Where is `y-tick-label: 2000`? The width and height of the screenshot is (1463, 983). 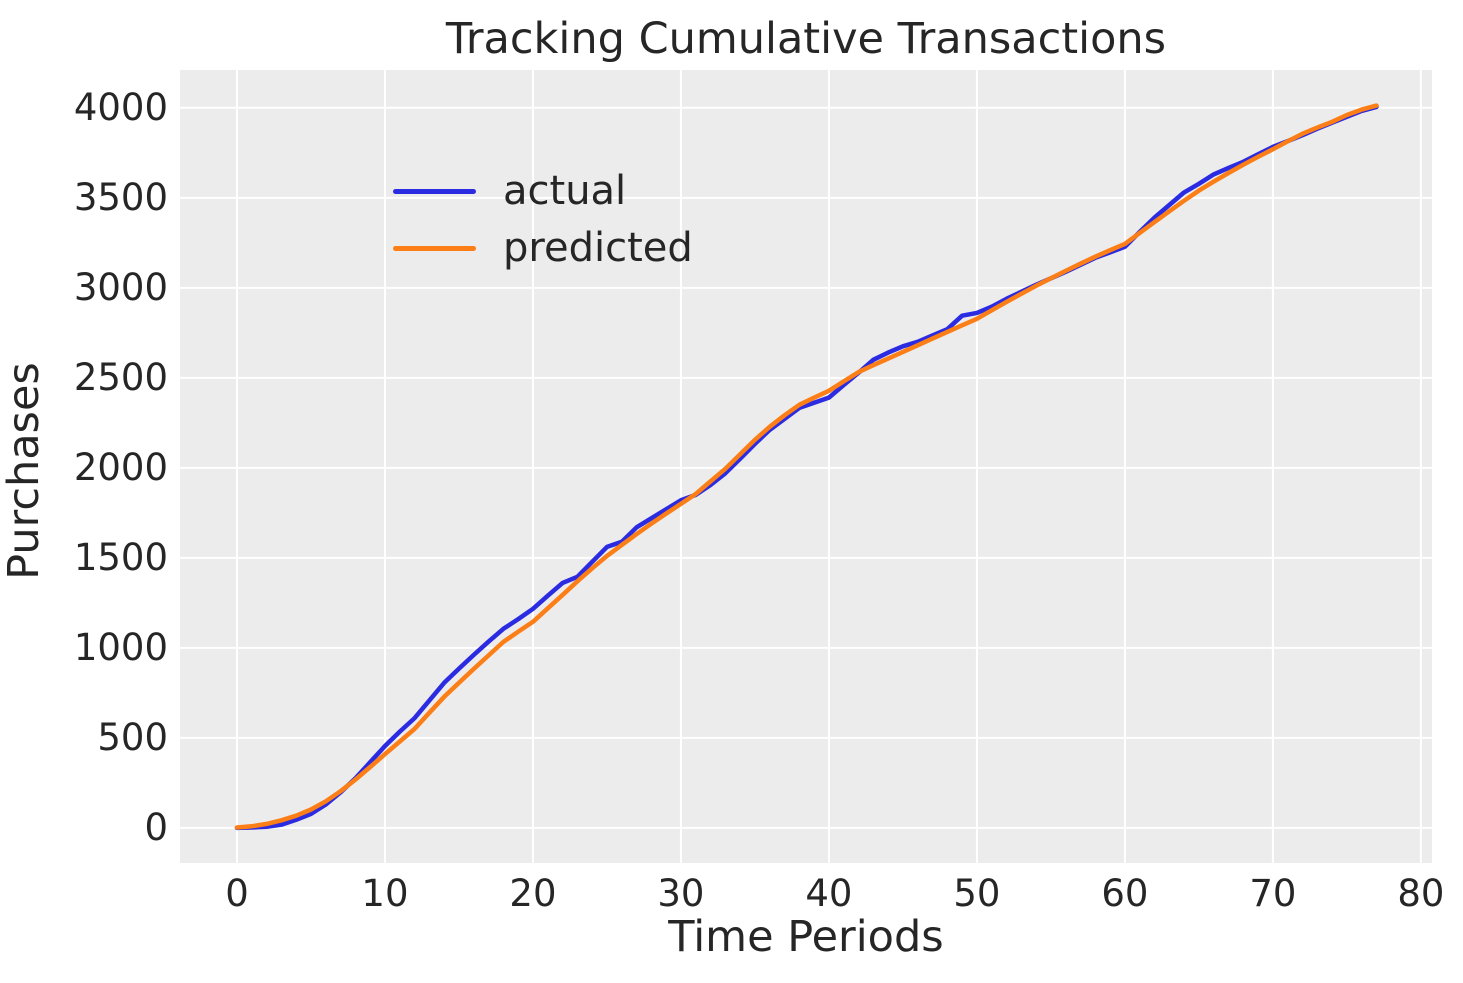 y-tick-label: 2000 is located at coordinates (120, 467).